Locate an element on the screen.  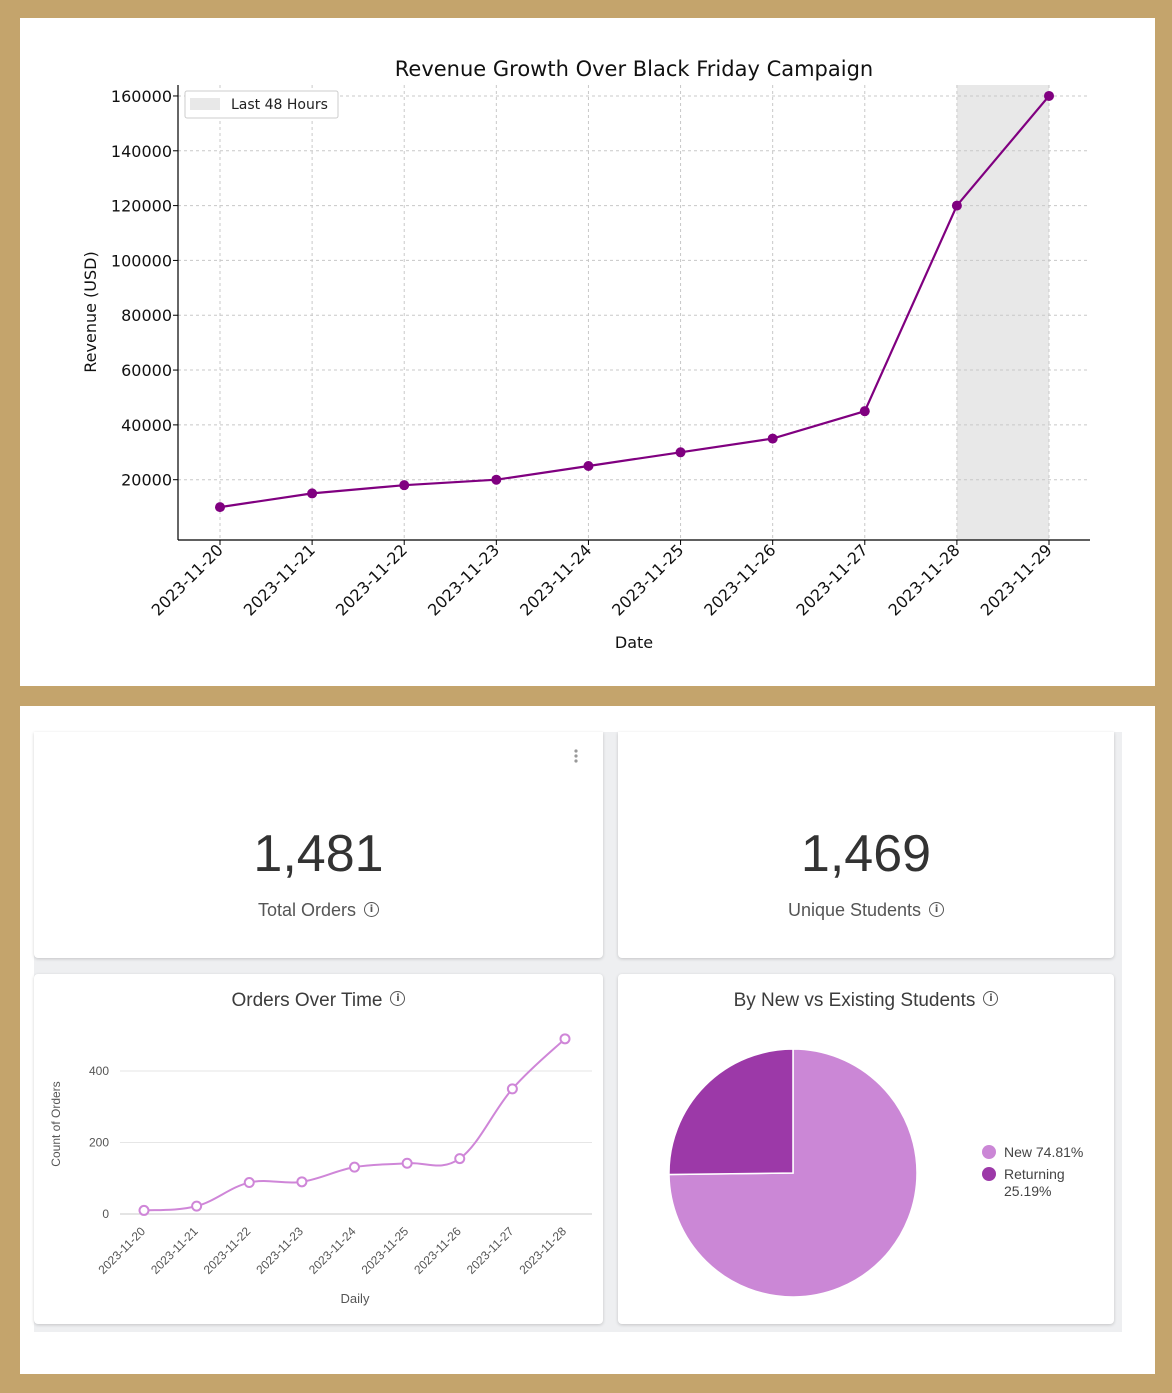
total-orders-label-row: Total Orders i is located at coordinates (318, 910).